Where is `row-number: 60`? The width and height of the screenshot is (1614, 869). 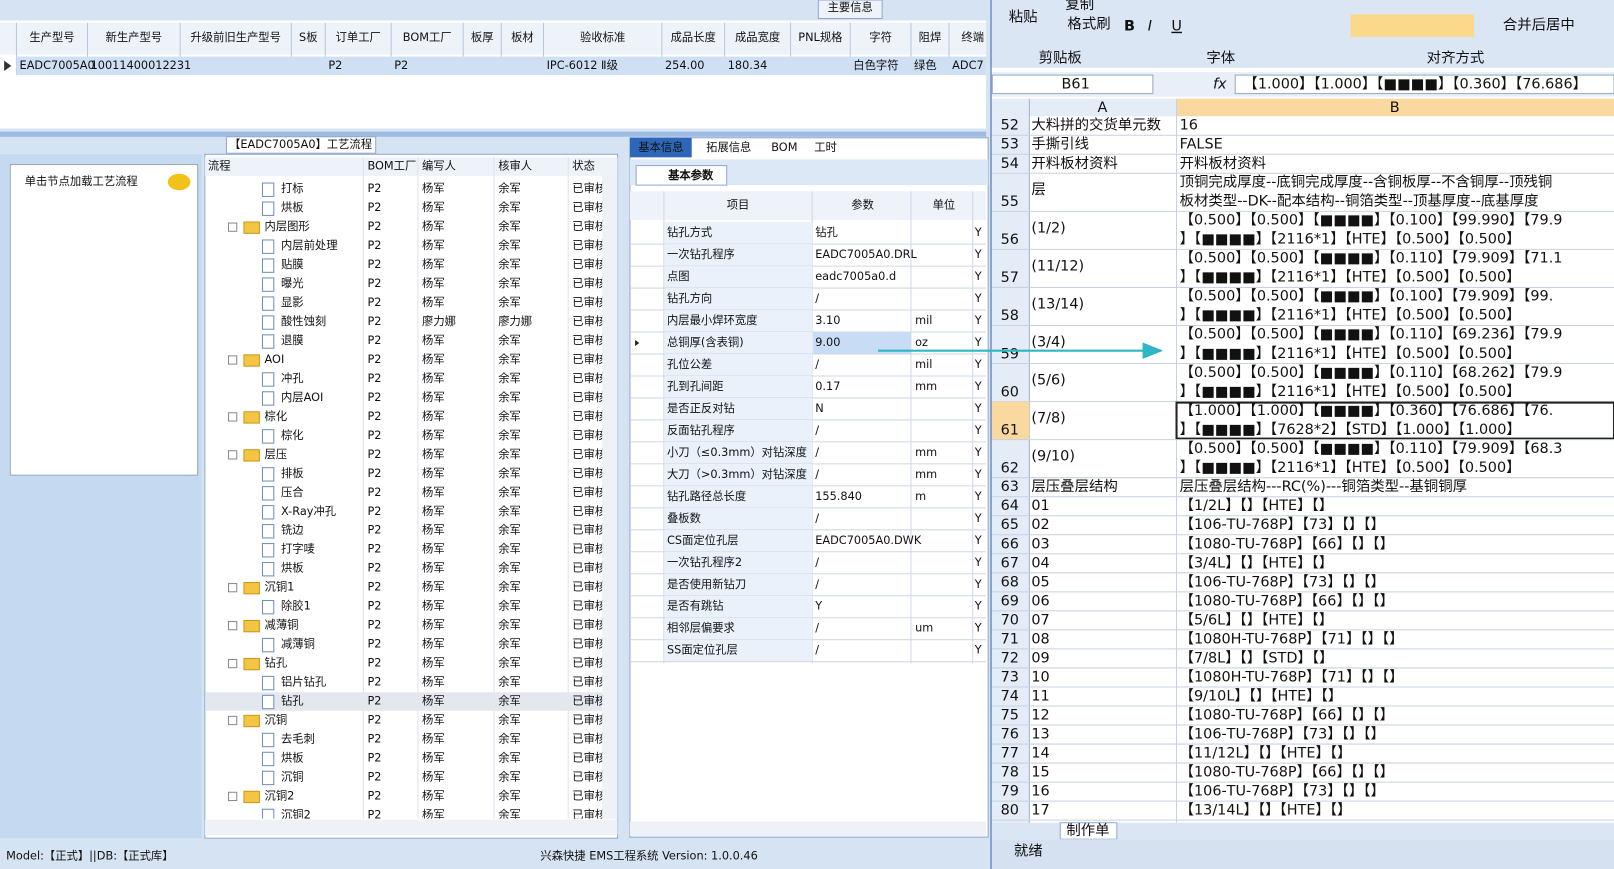 row-number: 60 is located at coordinates (1010, 392).